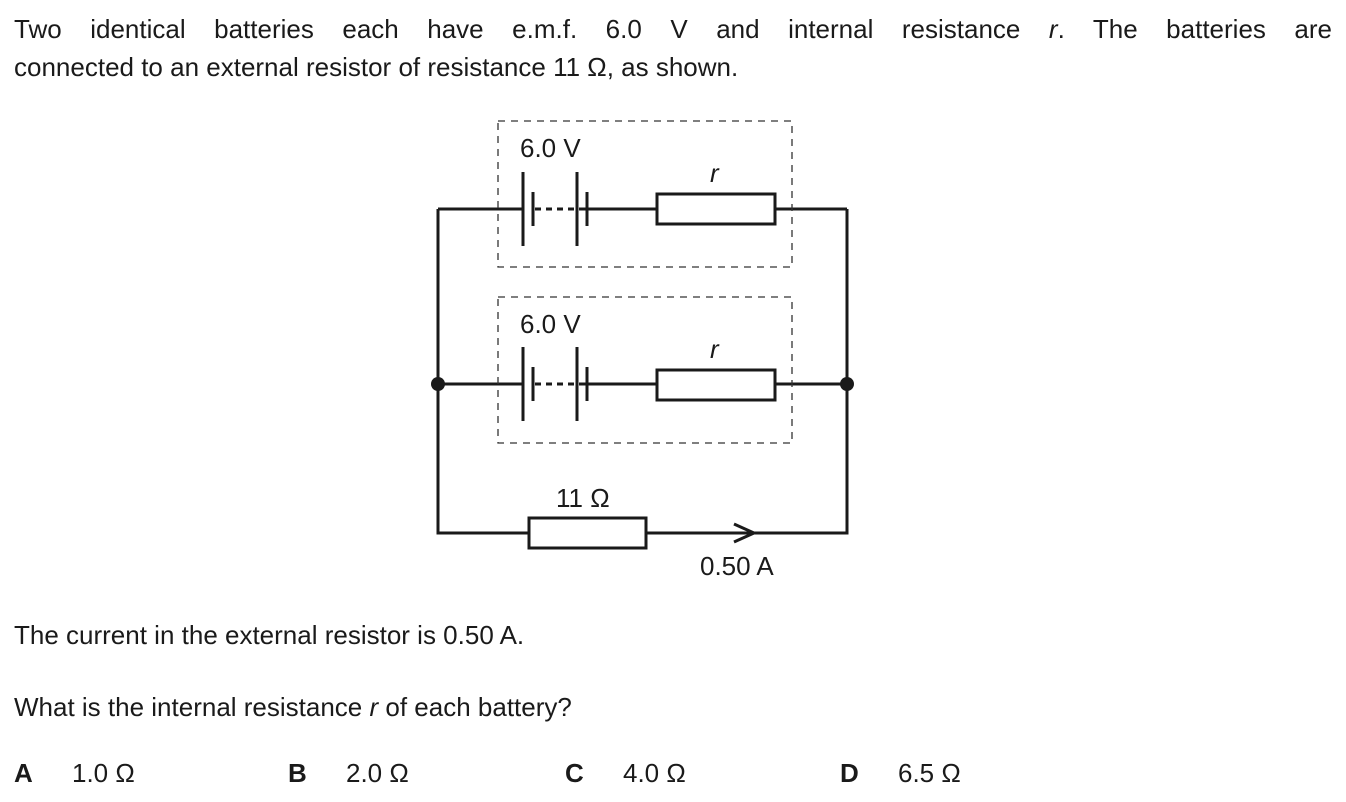  I want to click on option-letter: C, so click(574, 773).